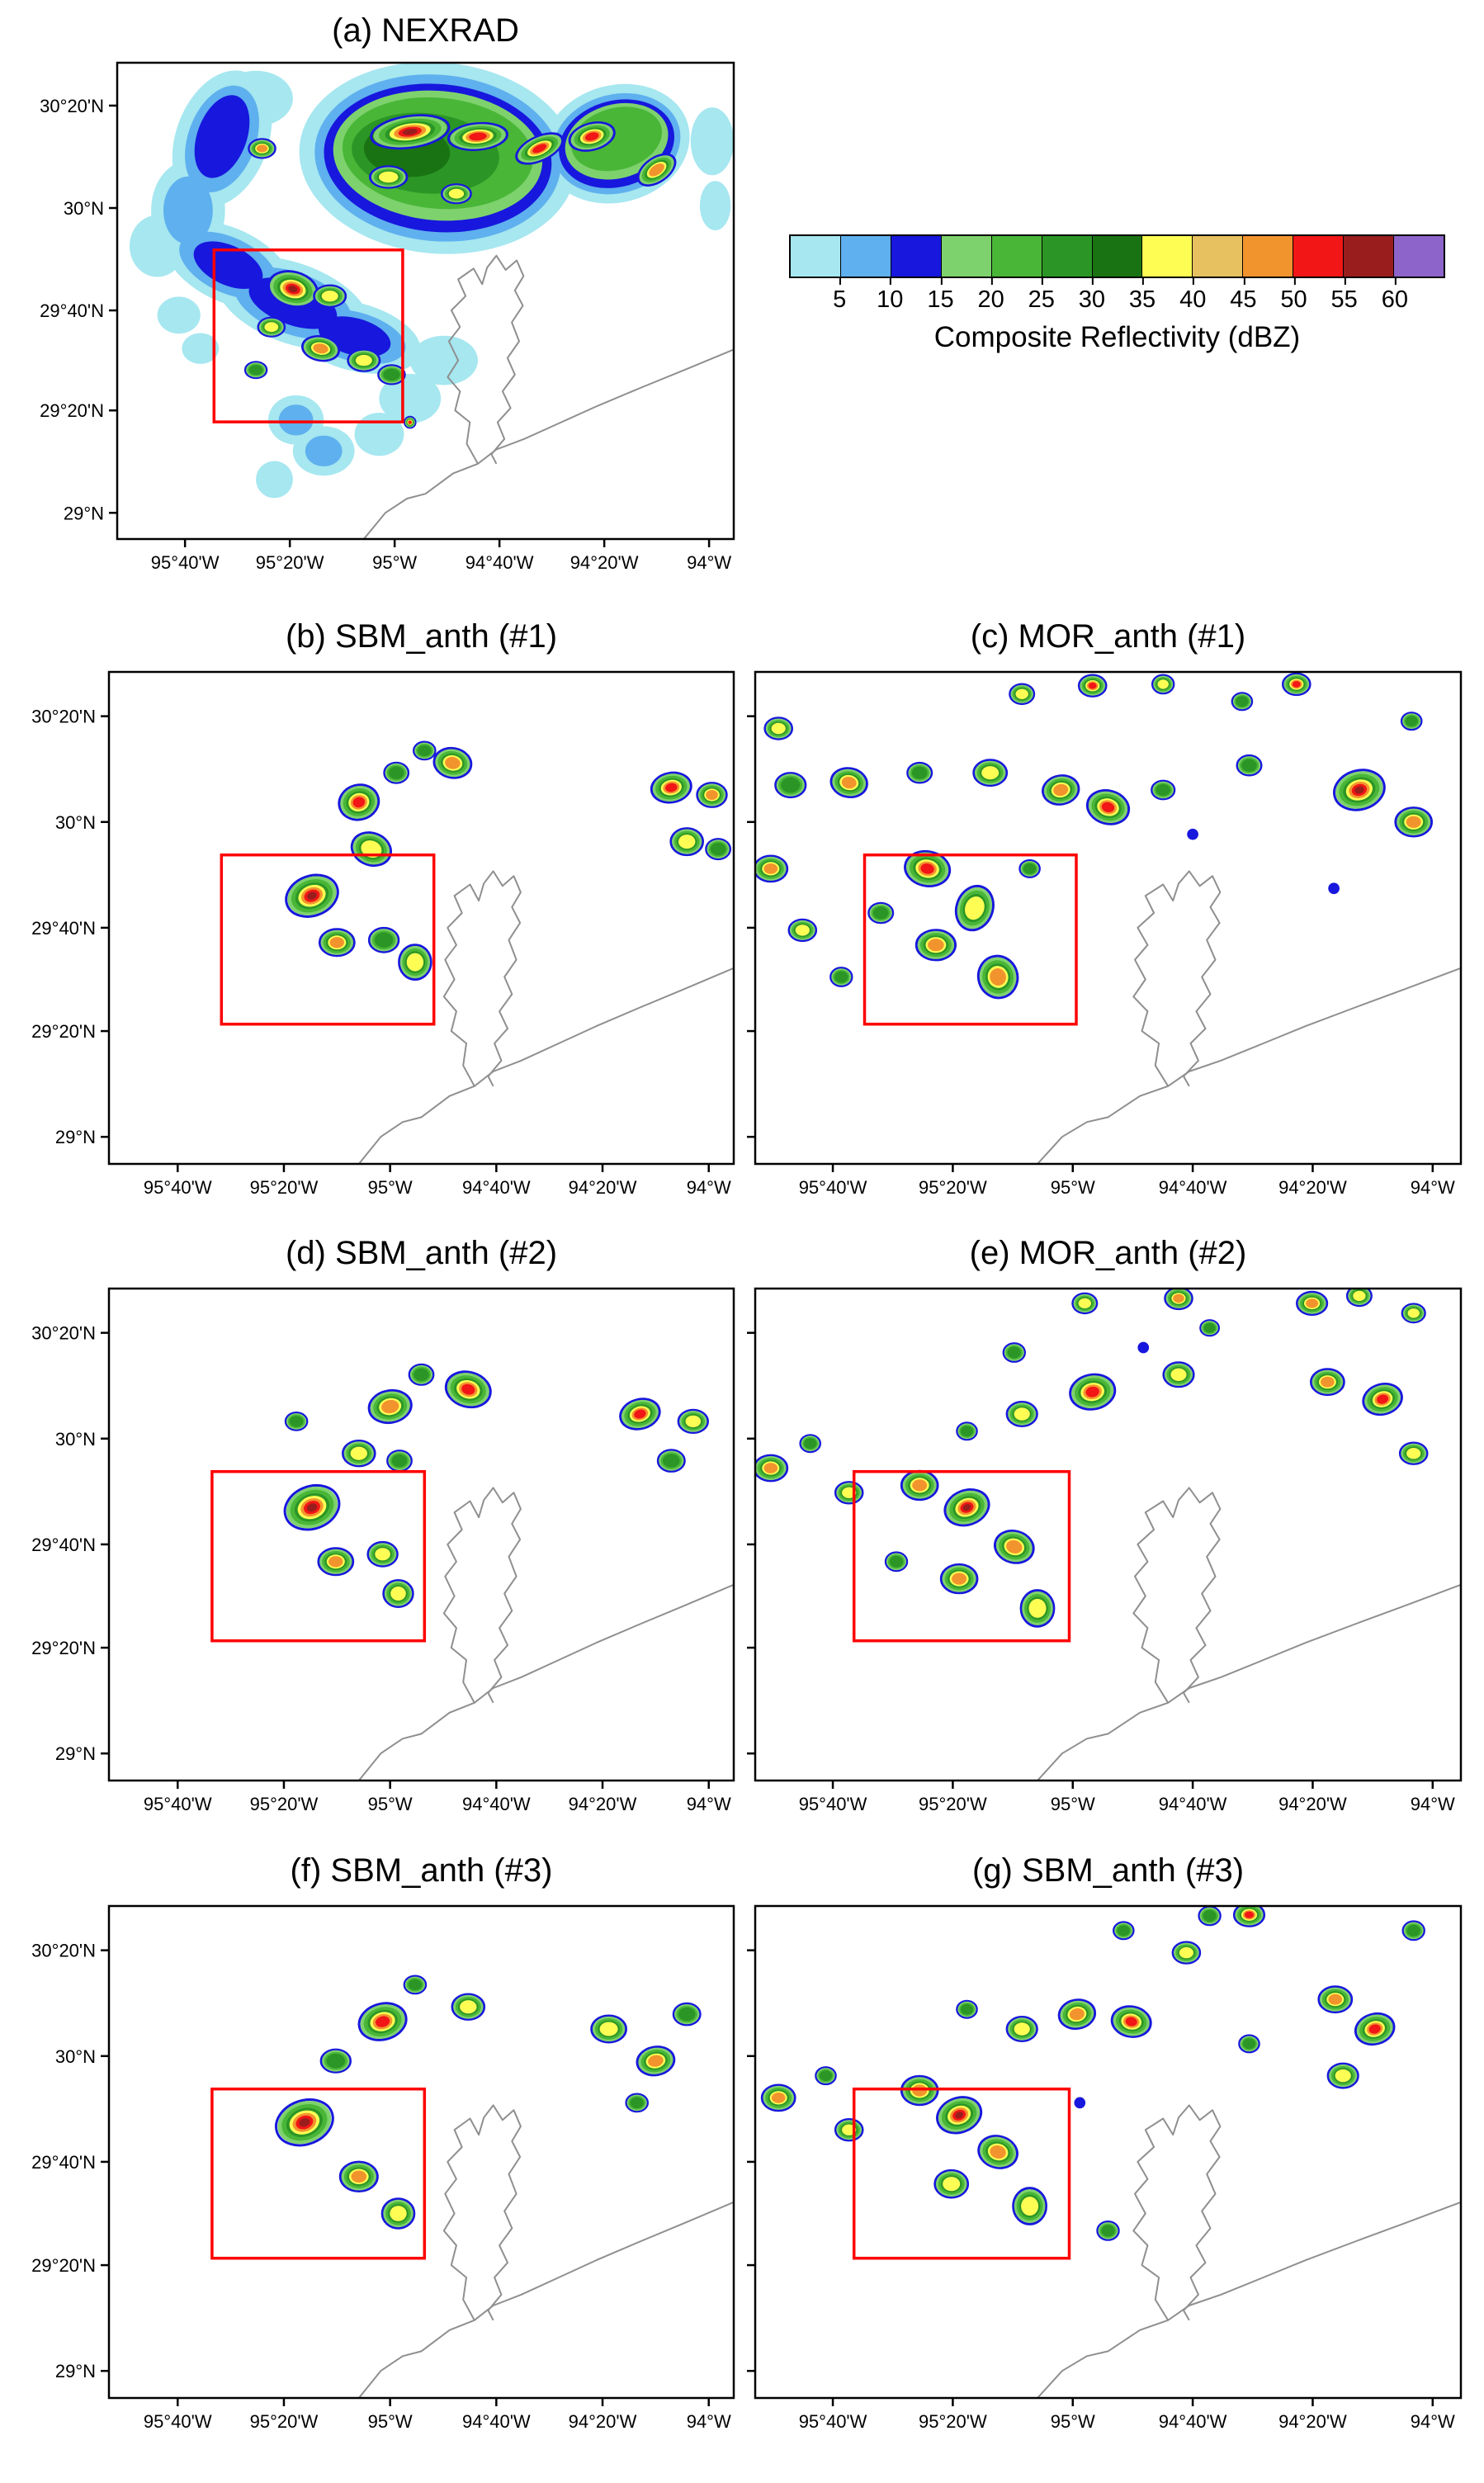 This screenshot has width=1484, height=2483. Describe the element at coordinates (953, 1804) in the screenshot. I see `x-tick-label: 95°20'W` at that location.